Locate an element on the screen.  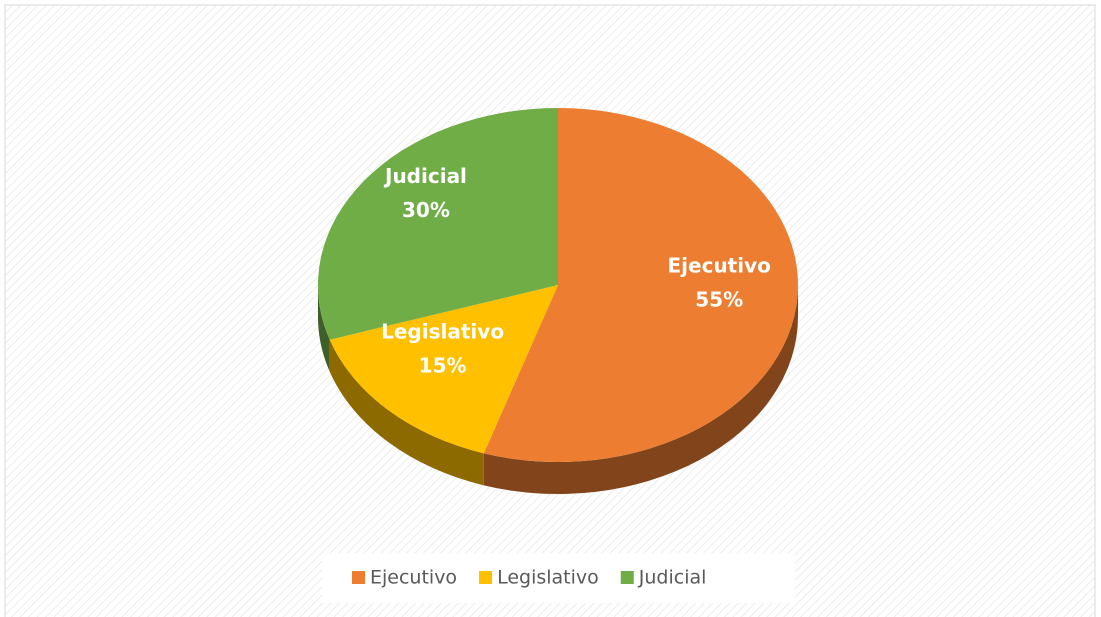
slice-category-label: Judicial is located at coordinates (425, 176).